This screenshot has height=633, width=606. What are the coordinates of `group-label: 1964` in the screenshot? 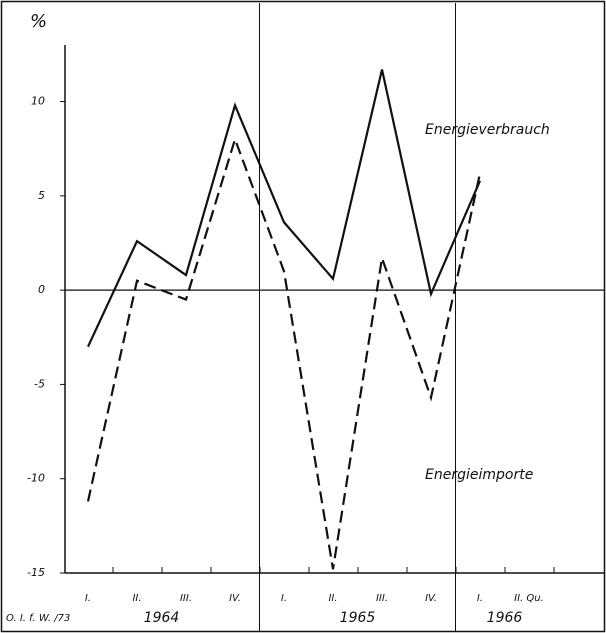 It's located at (162, 618).